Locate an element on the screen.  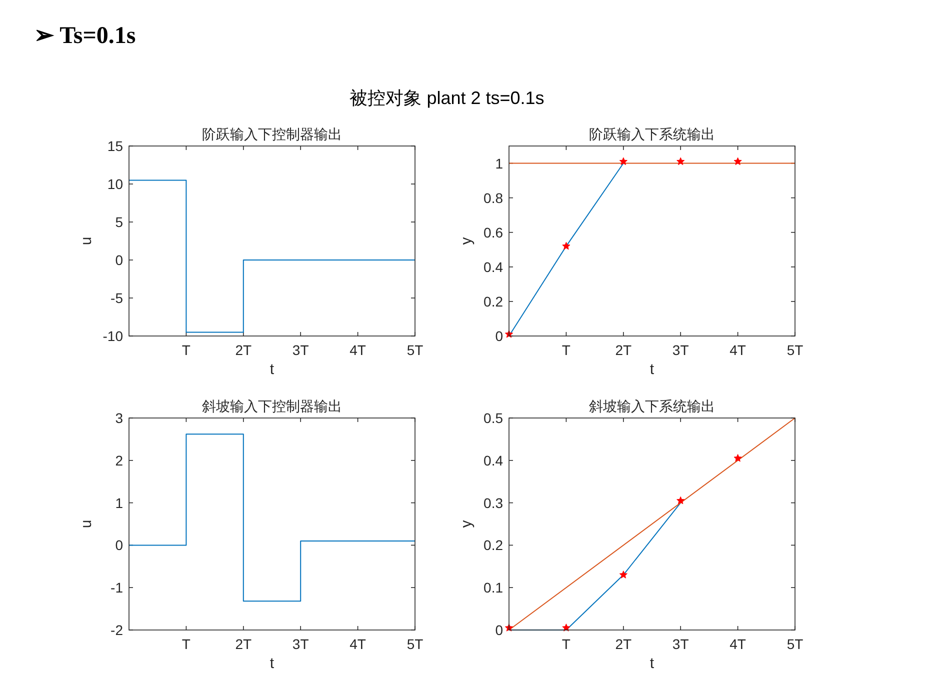
text: ➢ Ts=0.1s is located at coordinates (85, 36).